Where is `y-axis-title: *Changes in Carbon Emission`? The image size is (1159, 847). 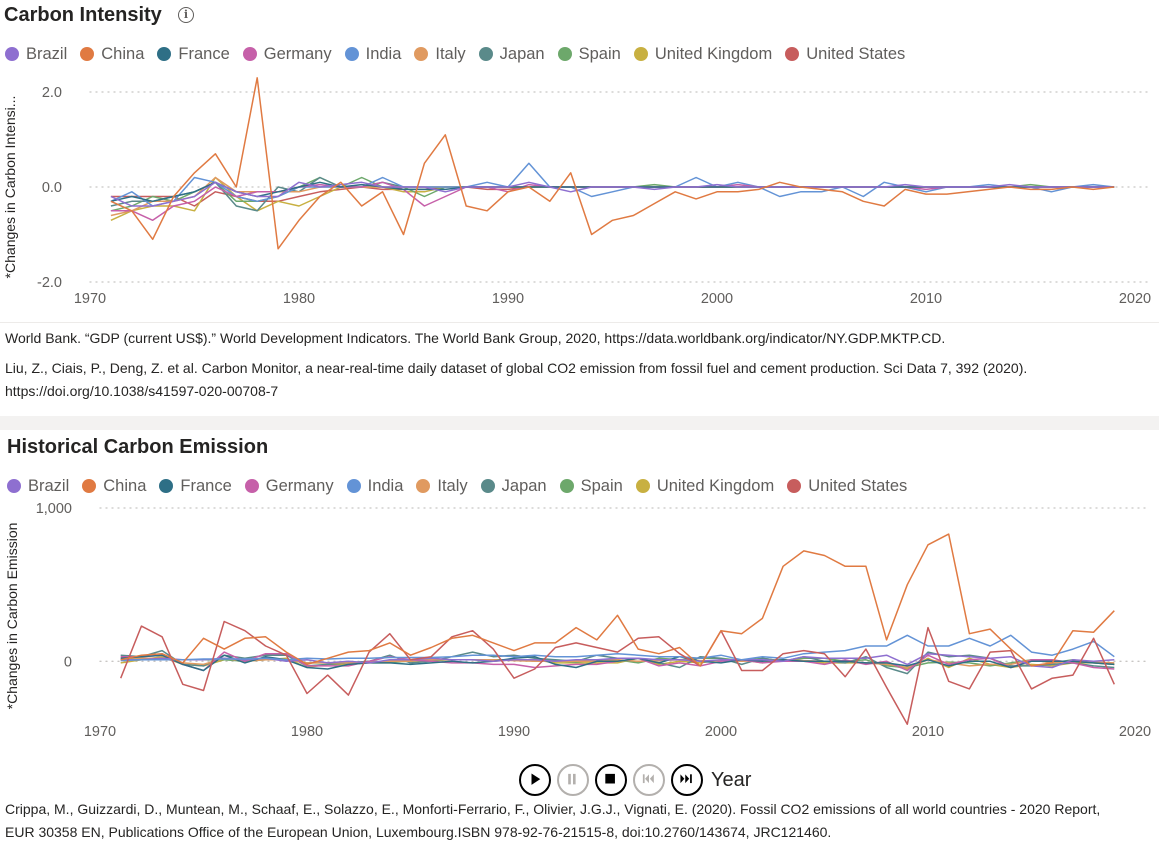 y-axis-title: *Changes in Carbon Emission is located at coordinates (12, 616).